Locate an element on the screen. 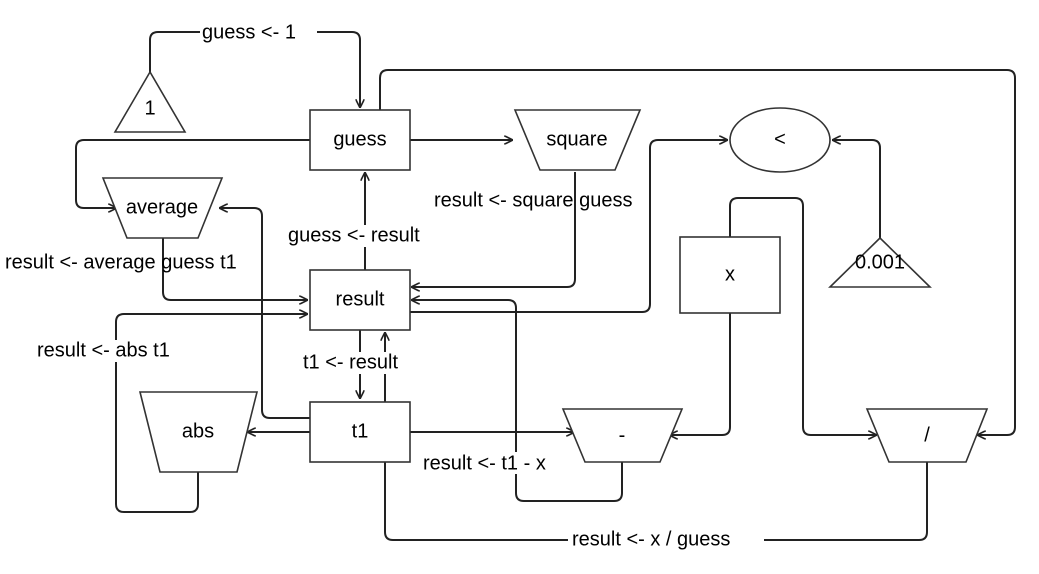 The width and height of the screenshot is (1039, 574). edge-minus-result is located at coordinates (517, 401).